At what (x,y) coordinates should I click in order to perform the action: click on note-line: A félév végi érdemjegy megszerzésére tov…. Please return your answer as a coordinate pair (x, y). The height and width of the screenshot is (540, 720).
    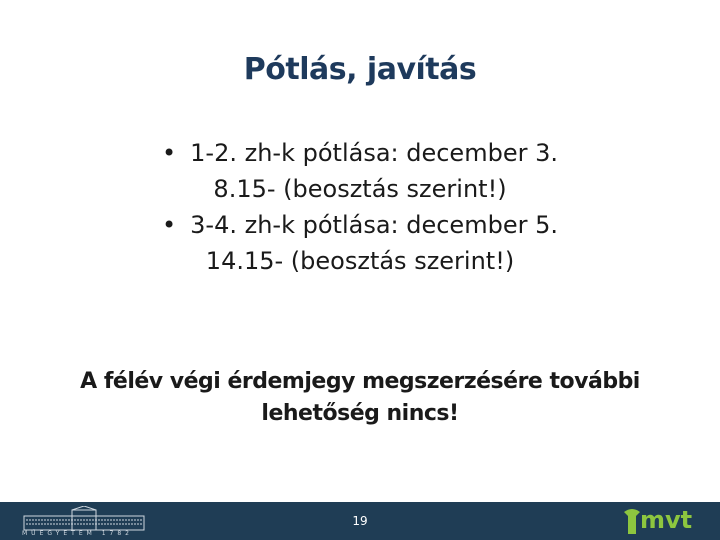
    Looking at the image, I should click on (360, 381).